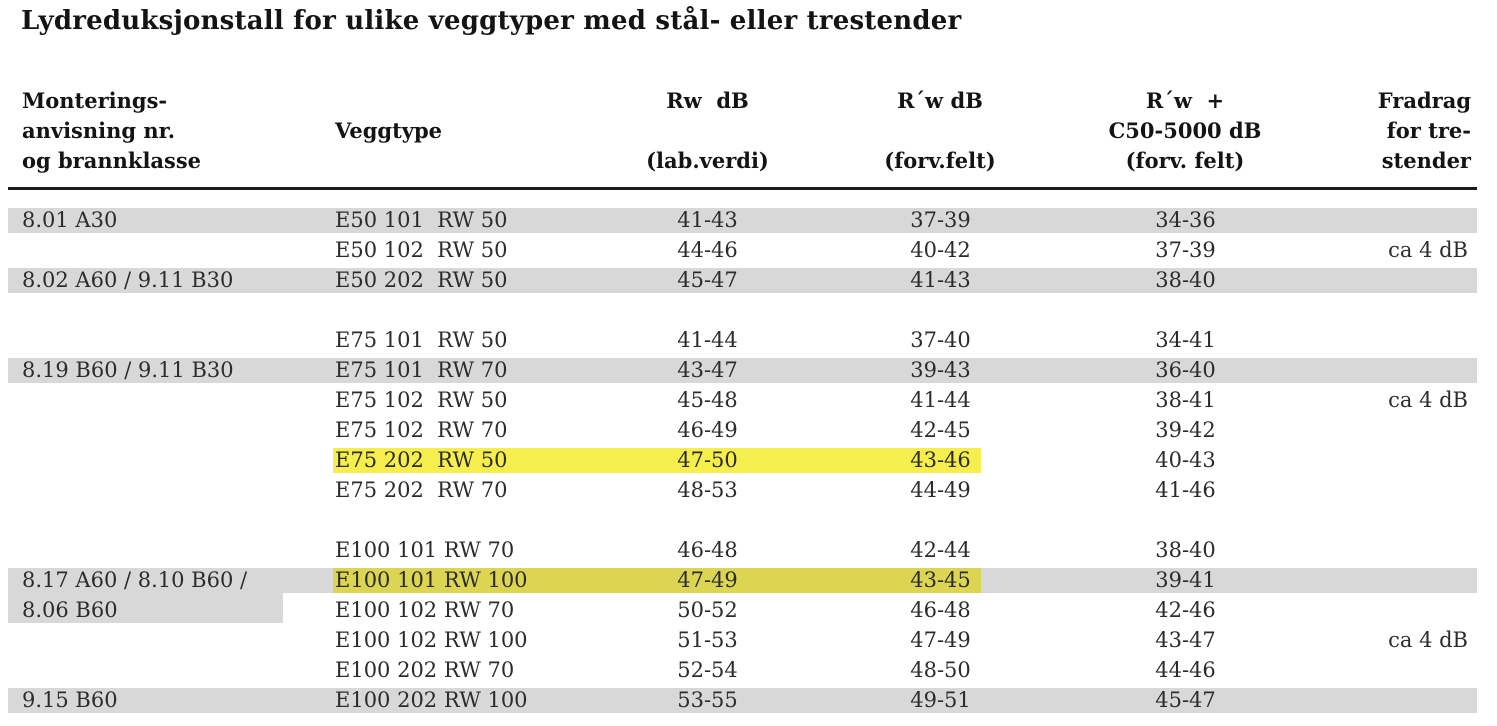  Describe the element at coordinates (707, 313) in the screenshot. I see `cell-rw-lab` at that location.